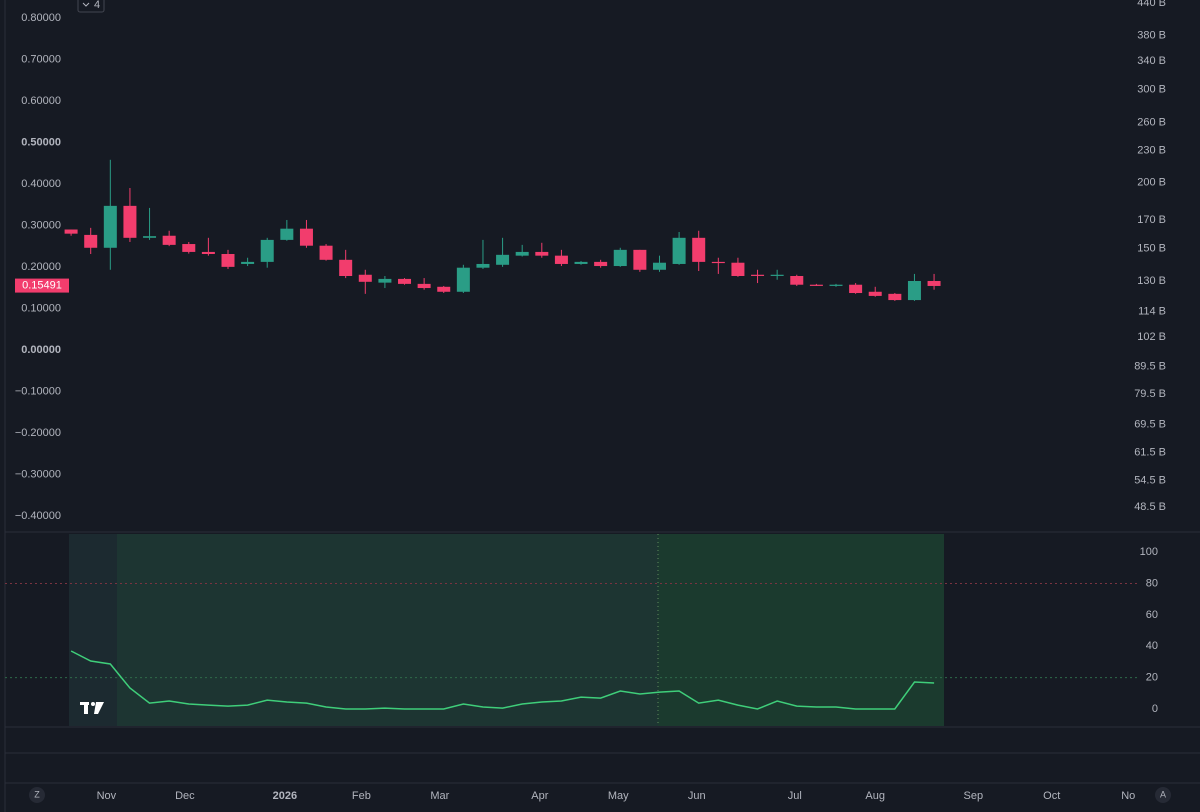 This screenshot has width=1200, height=812. Describe the element at coordinates (1151, 122) in the screenshot. I see `y2-tick-label: 260 B` at that location.